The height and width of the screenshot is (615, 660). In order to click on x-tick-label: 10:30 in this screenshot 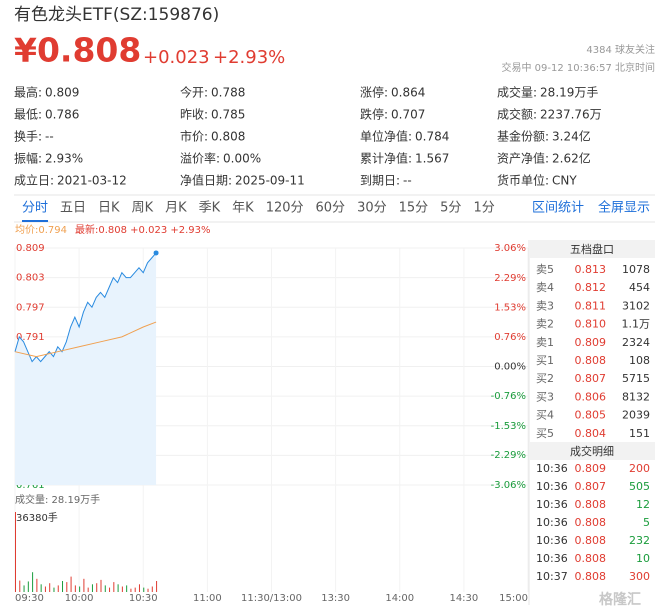, I will do `click(143, 598)`.